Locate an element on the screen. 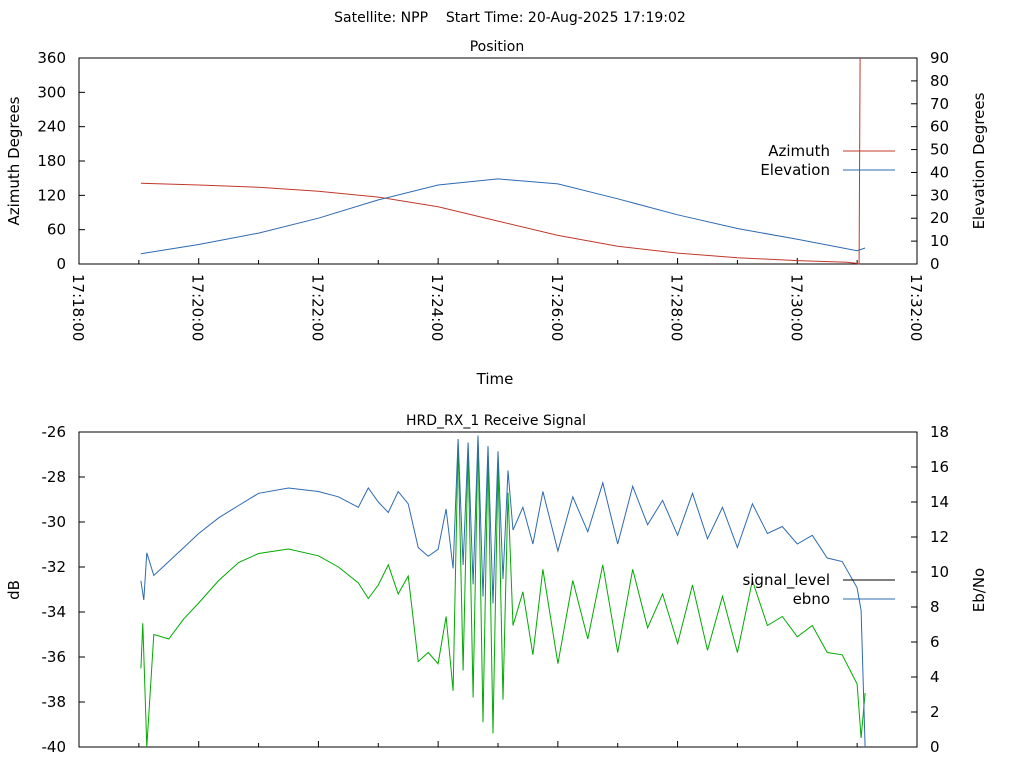  position-y2-axis-label: Elevation Degrees is located at coordinates (979, 160).